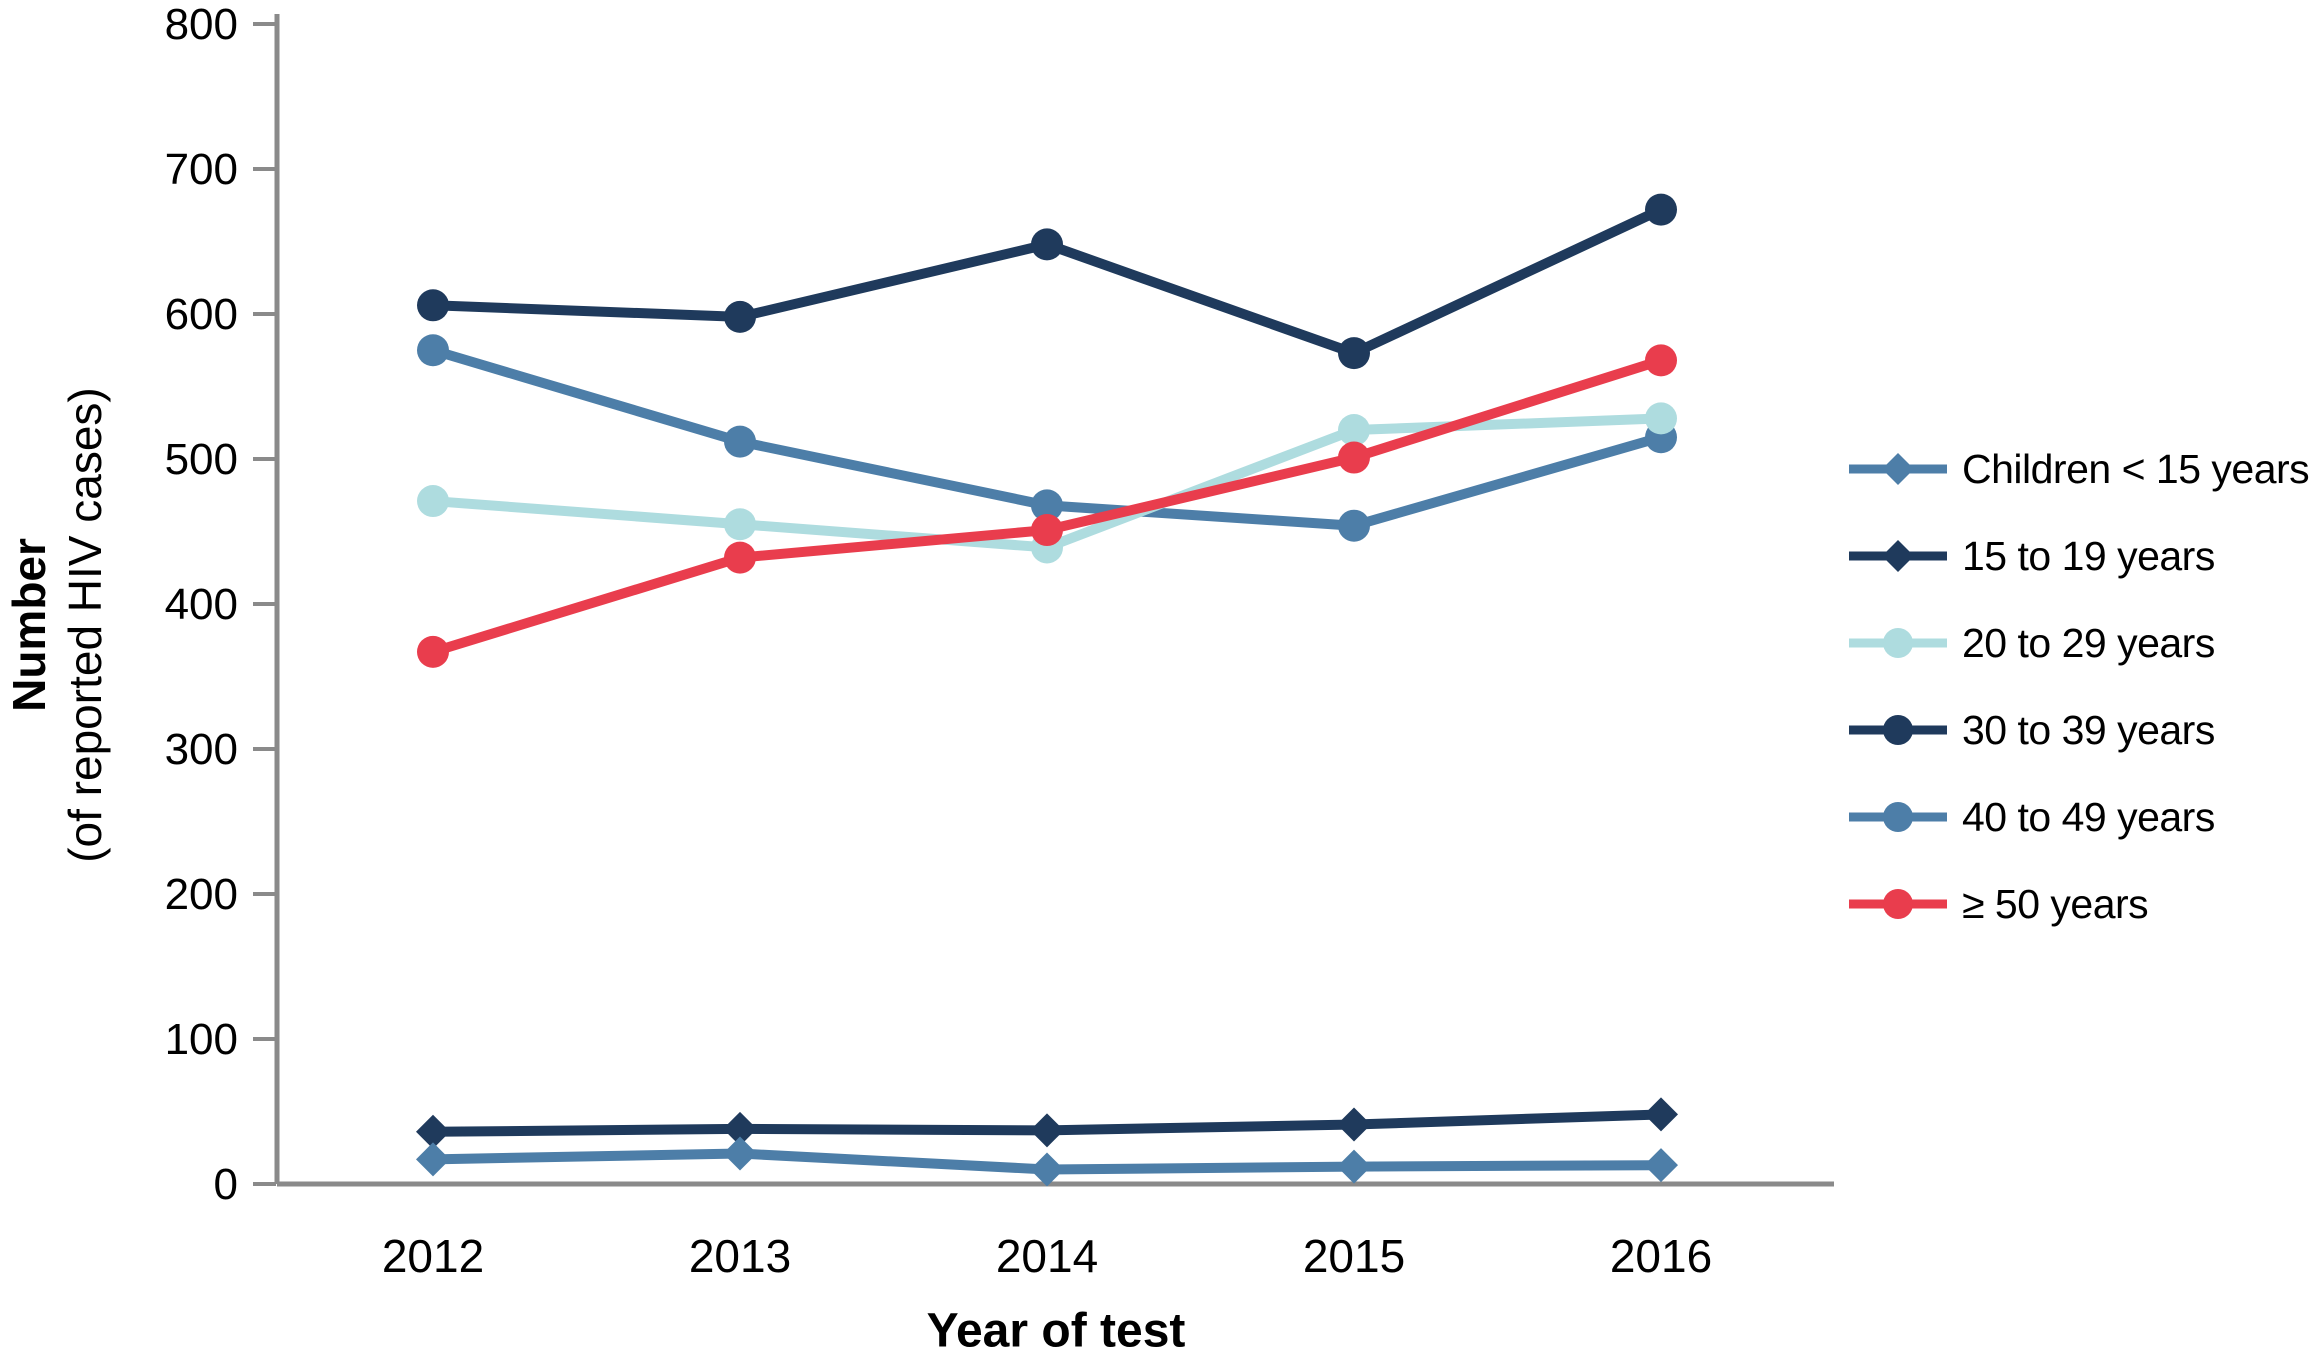  Describe the element at coordinates (226, 1184) in the screenshot. I see `y-tick-label: 0` at that location.